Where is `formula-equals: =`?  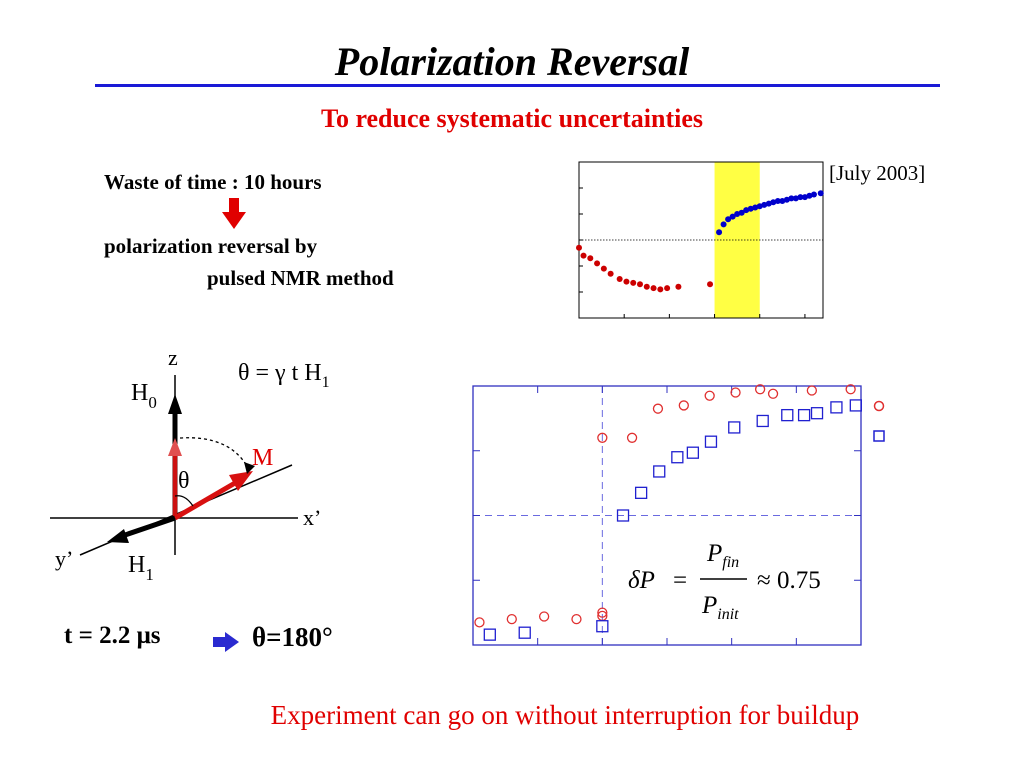
formula-equals: = is located at coordinates (680, 580).